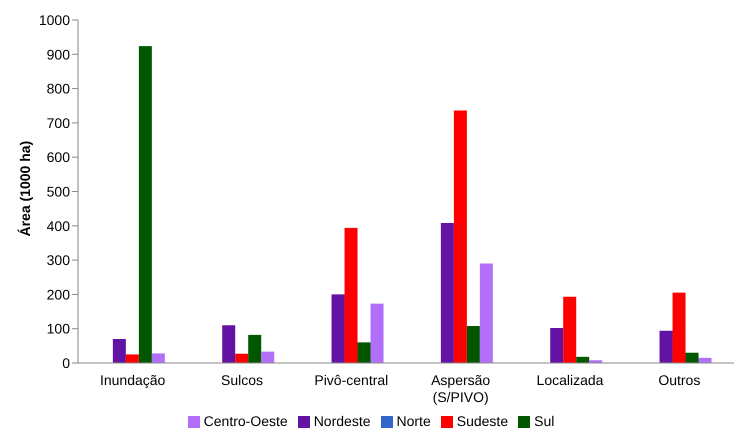 This screenshot has height=437, width=747. I want to click on legend-label: Nordeste, so click(342, 421).